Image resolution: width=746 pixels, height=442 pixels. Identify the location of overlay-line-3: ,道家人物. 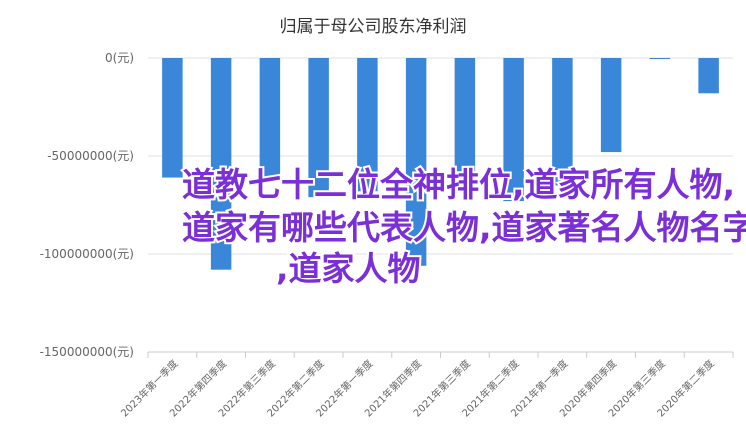
(348, 268).